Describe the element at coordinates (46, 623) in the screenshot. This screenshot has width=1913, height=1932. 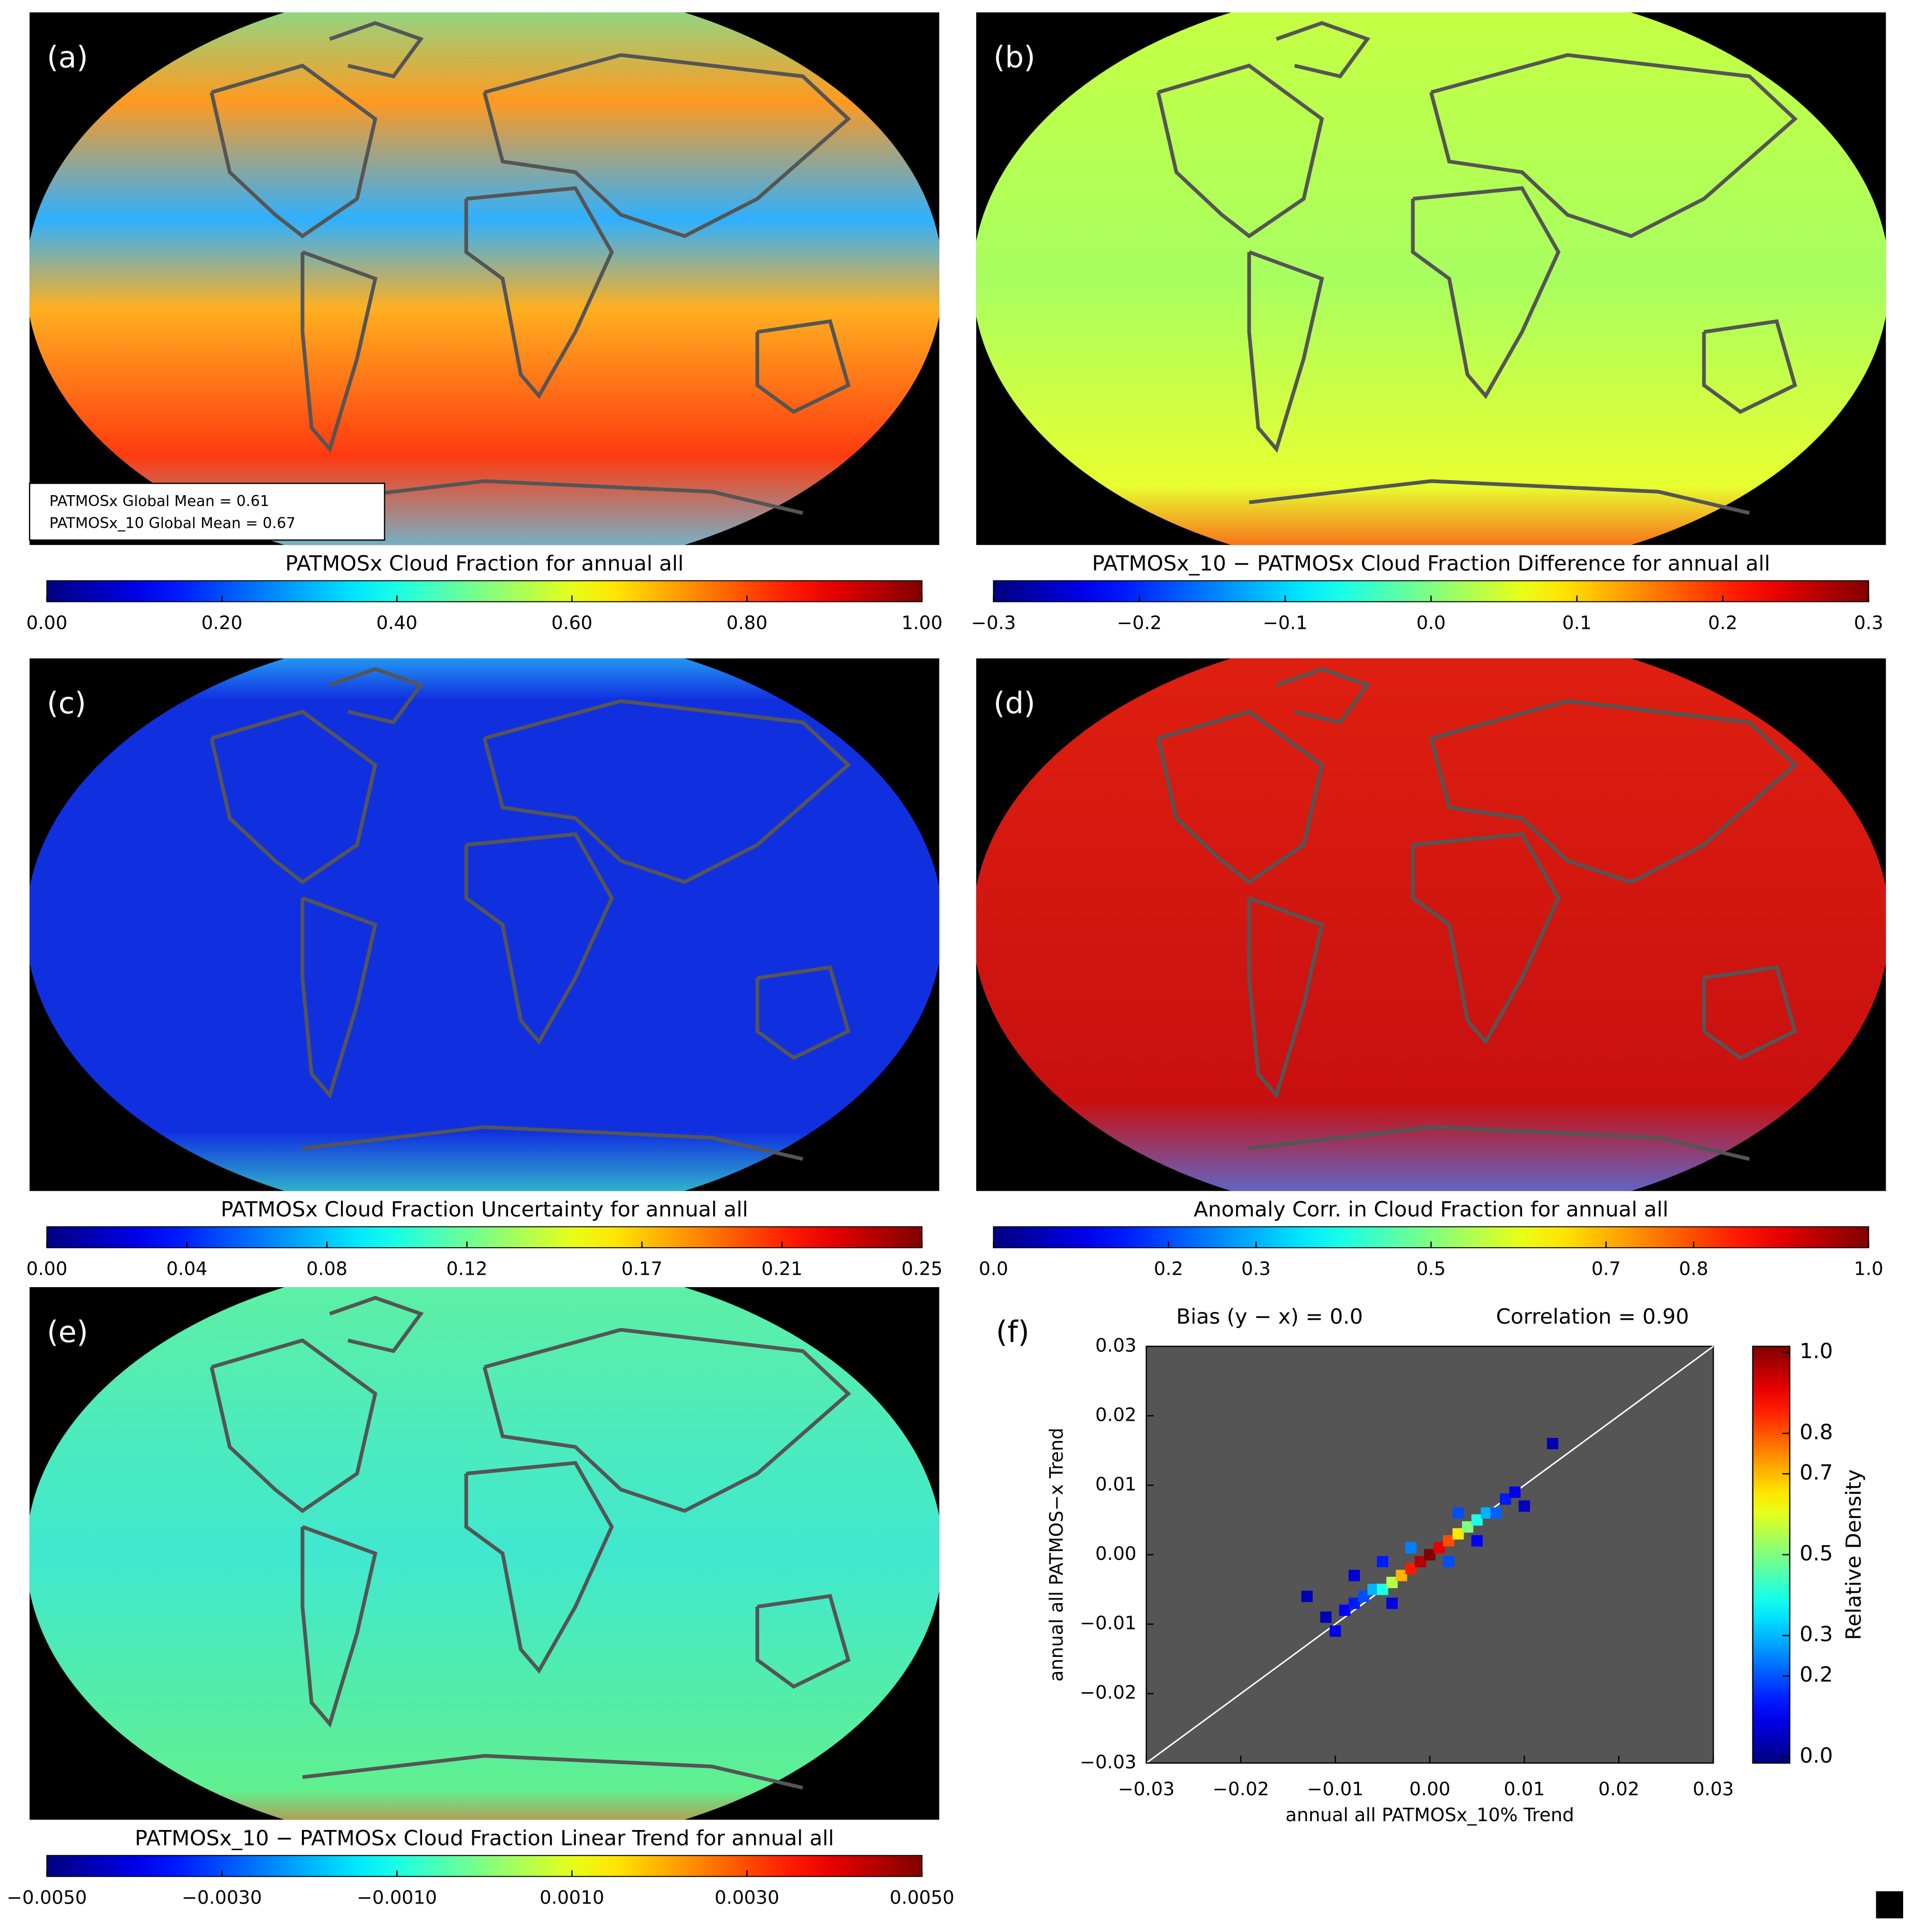
I see `colorbar-tick-label: 0.00` at that location.